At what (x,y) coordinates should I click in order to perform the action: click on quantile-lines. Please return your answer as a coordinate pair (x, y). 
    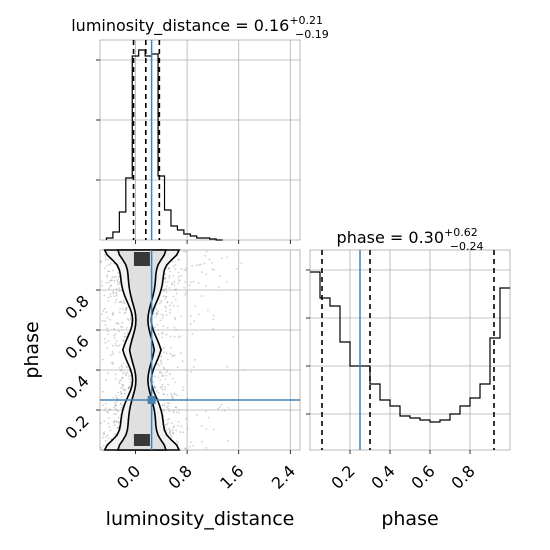
    Looking at the image, I should click on (146, 140).